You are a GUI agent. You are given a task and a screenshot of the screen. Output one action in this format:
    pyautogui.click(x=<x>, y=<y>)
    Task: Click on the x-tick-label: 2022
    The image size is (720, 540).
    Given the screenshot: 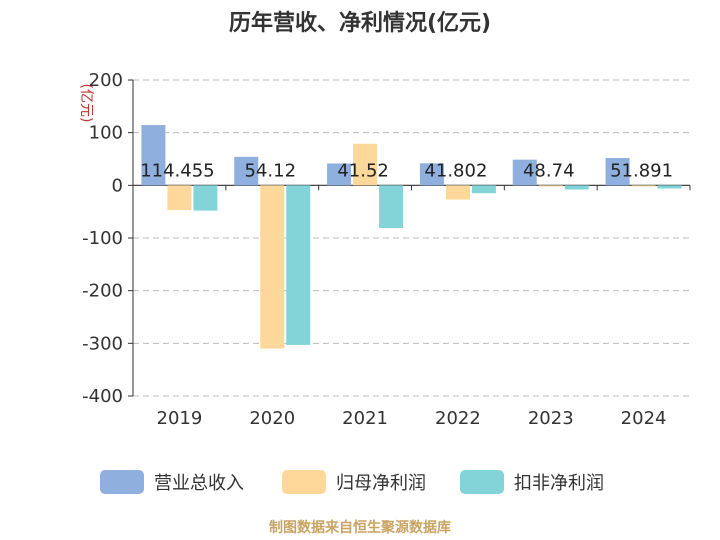 What is the action you would take?
    pyautogui.click(x=458, y=418)
    